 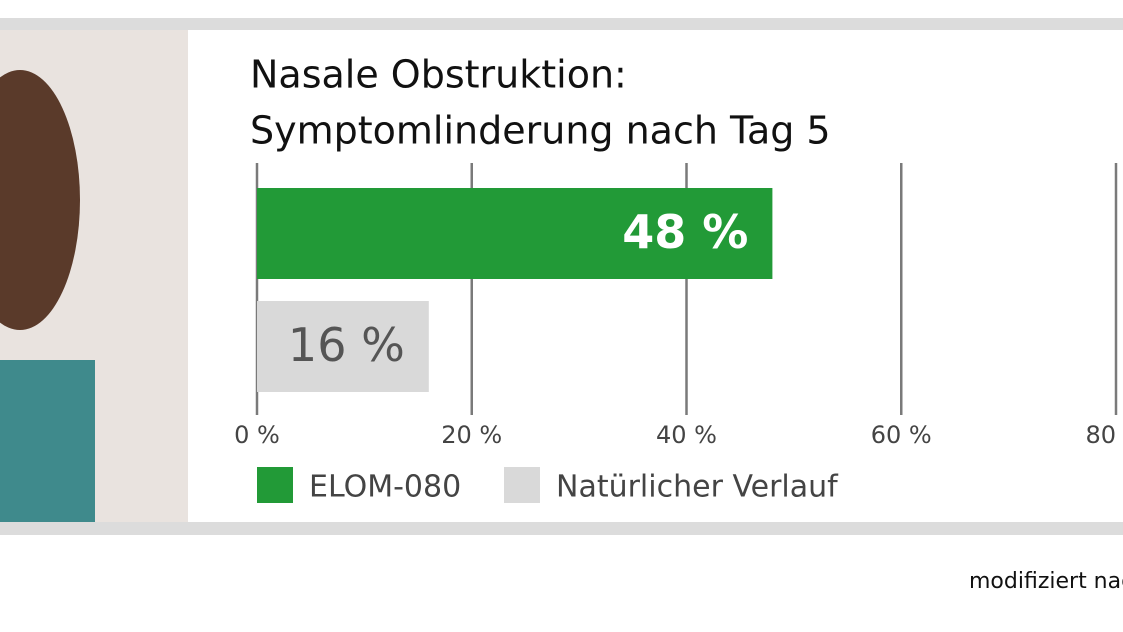 I want to click on value-label: 16 %, so click(x=346, y=345).